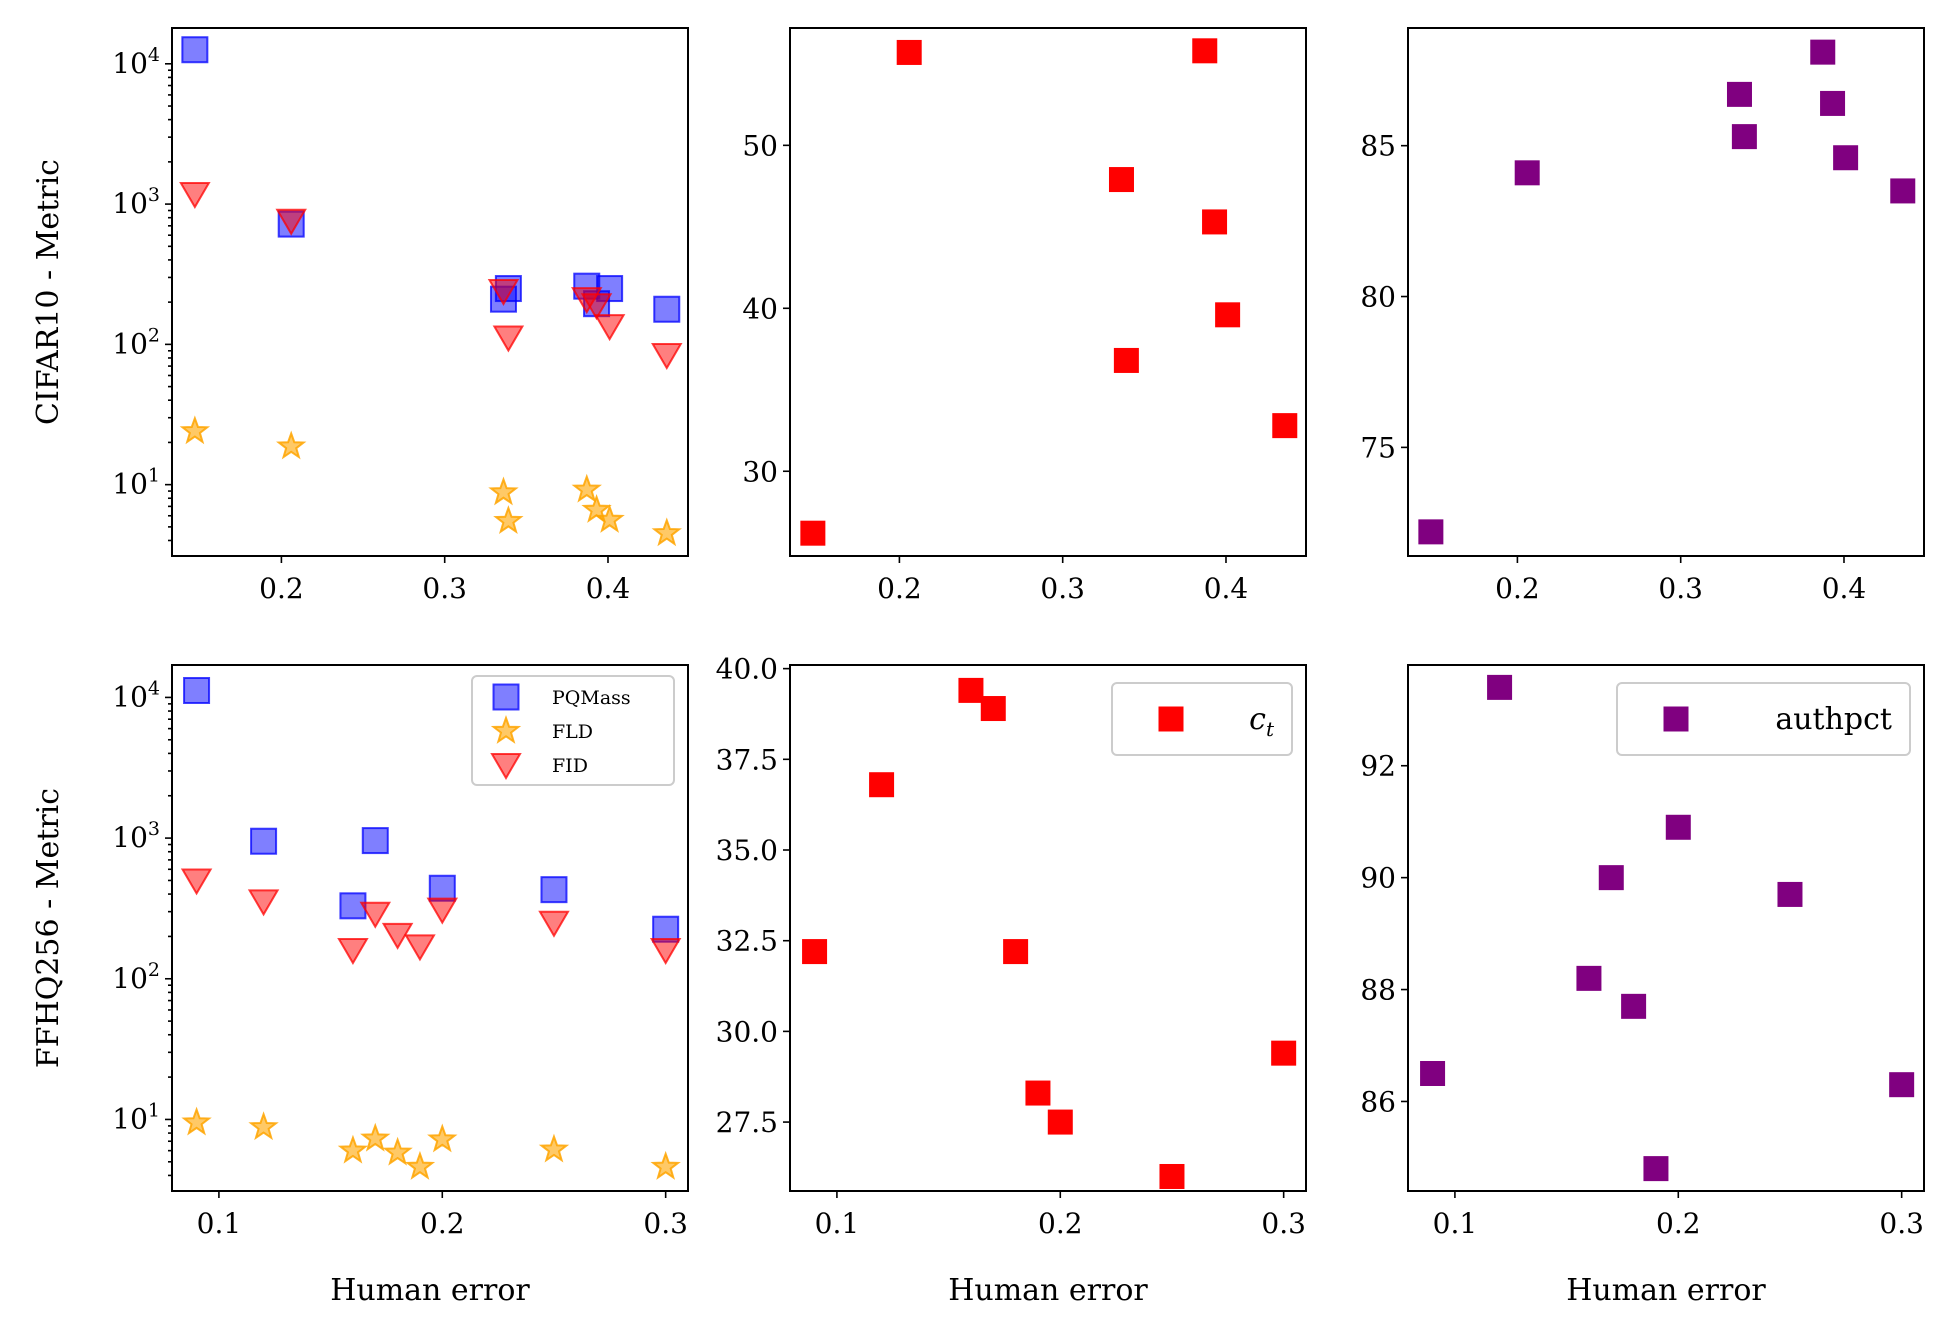  What do you see at coordinates (747, 1031) in the screenshot?
I see `y-tick-label: 30.0` at bounding box center [747, 1031].